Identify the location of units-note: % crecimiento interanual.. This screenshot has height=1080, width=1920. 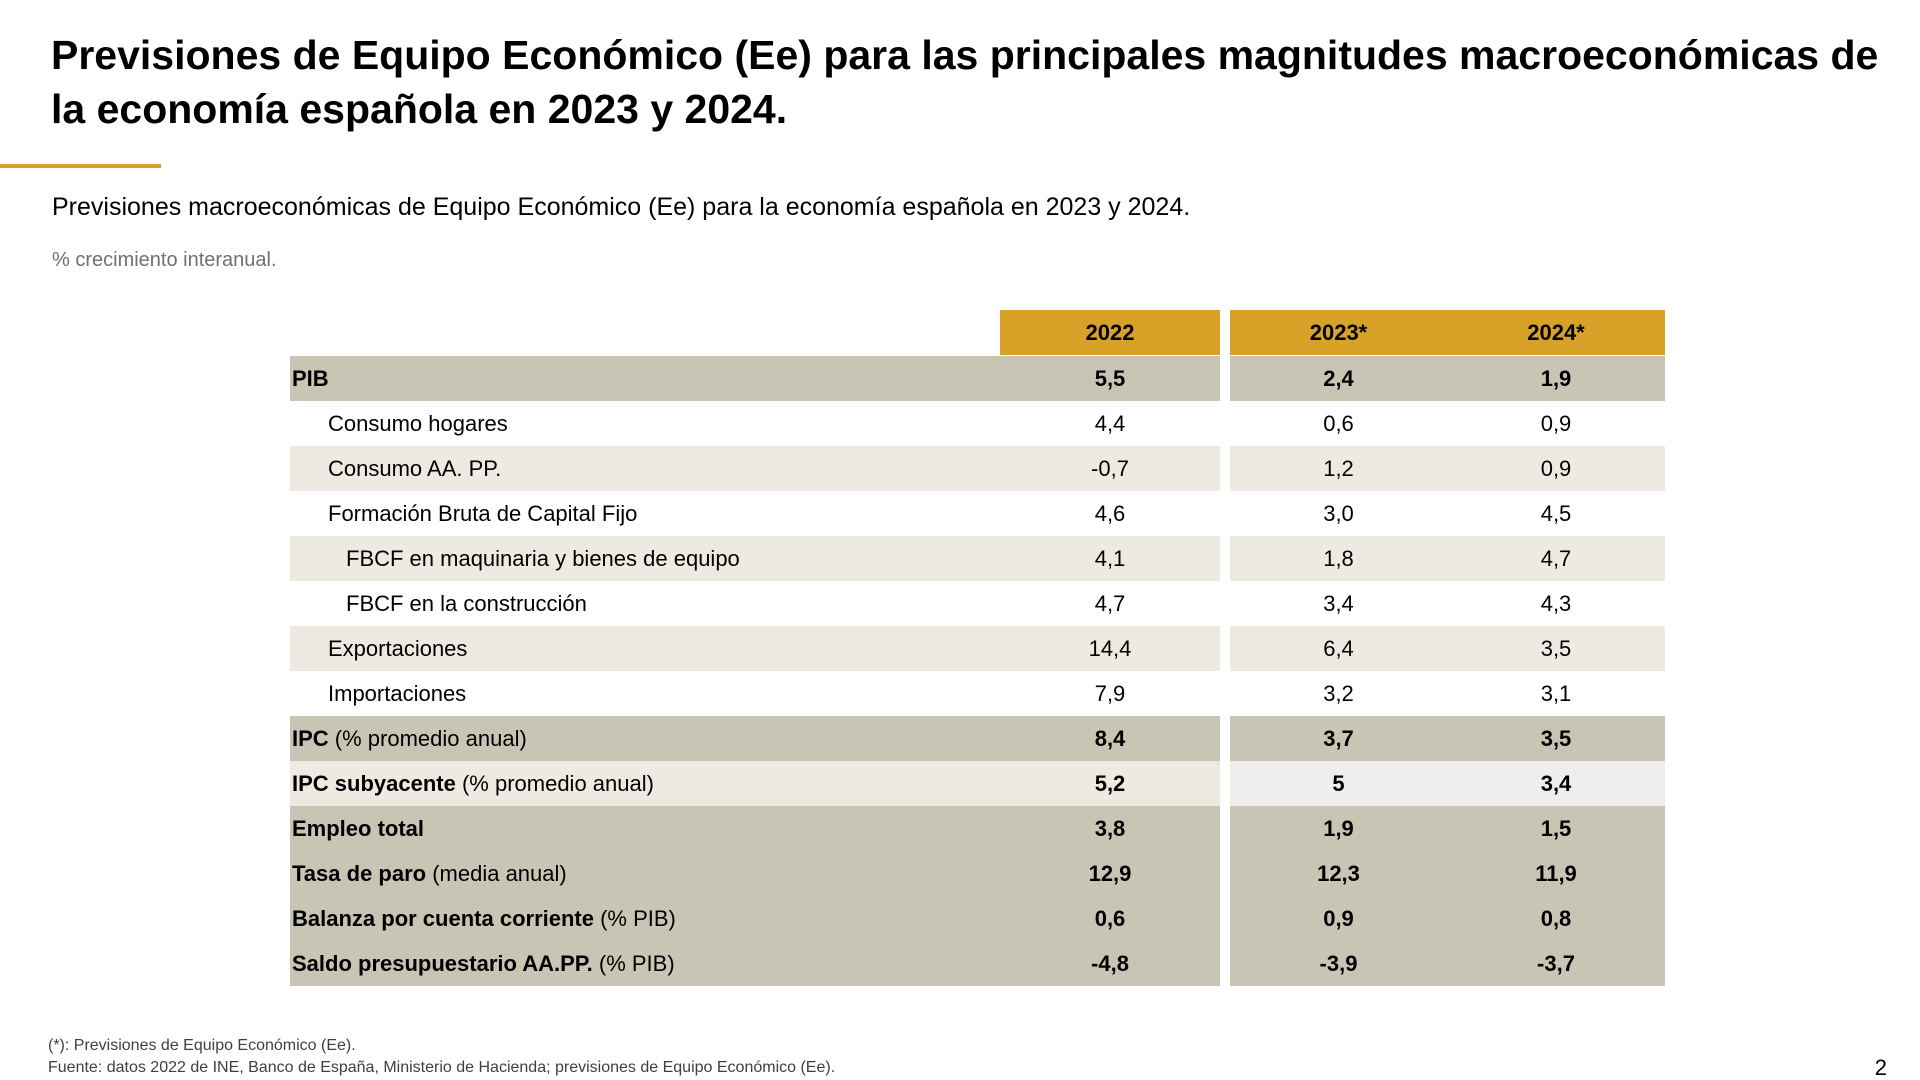
(164, 260).